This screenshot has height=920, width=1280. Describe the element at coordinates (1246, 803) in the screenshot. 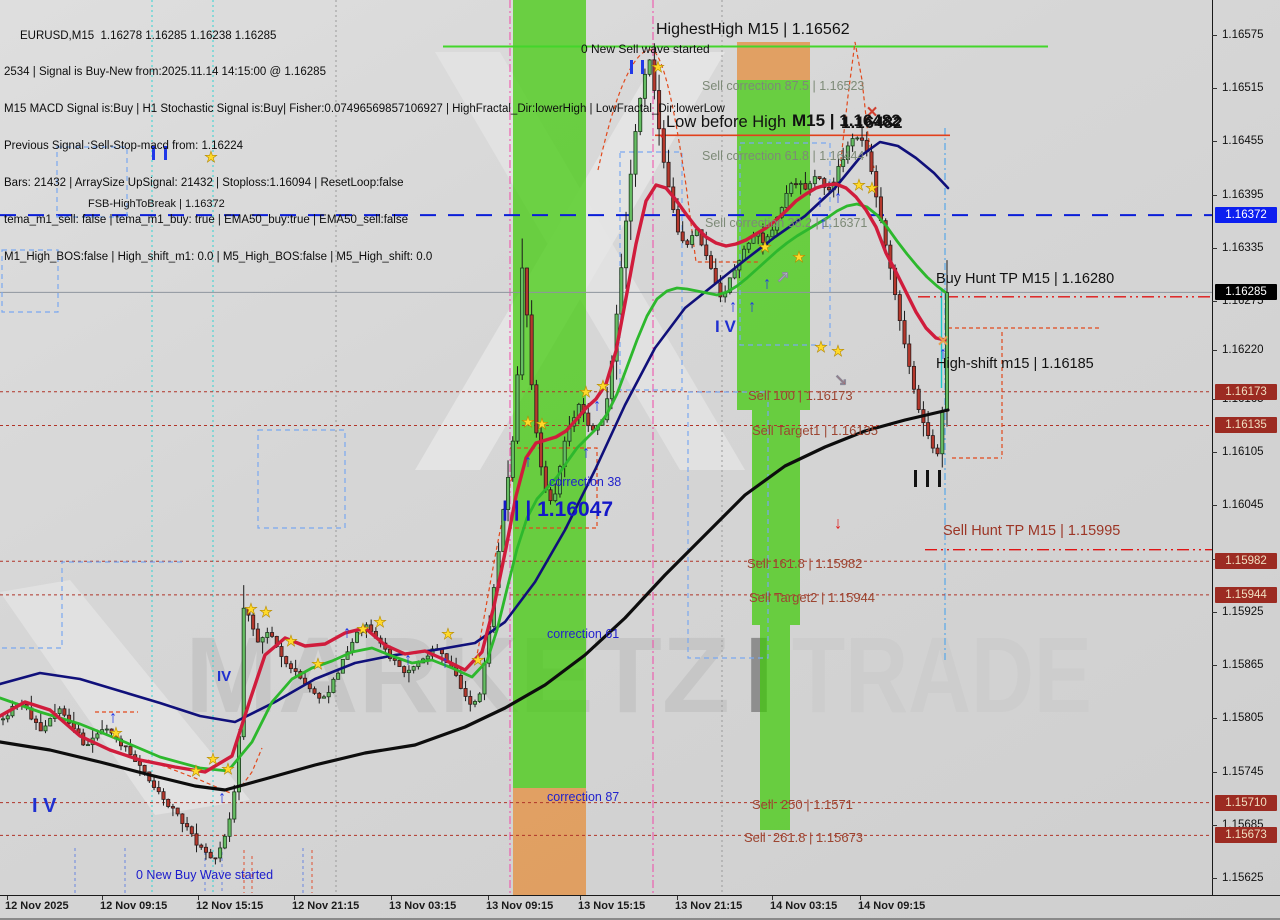

I see `price-badge: 1.15710` at that location.